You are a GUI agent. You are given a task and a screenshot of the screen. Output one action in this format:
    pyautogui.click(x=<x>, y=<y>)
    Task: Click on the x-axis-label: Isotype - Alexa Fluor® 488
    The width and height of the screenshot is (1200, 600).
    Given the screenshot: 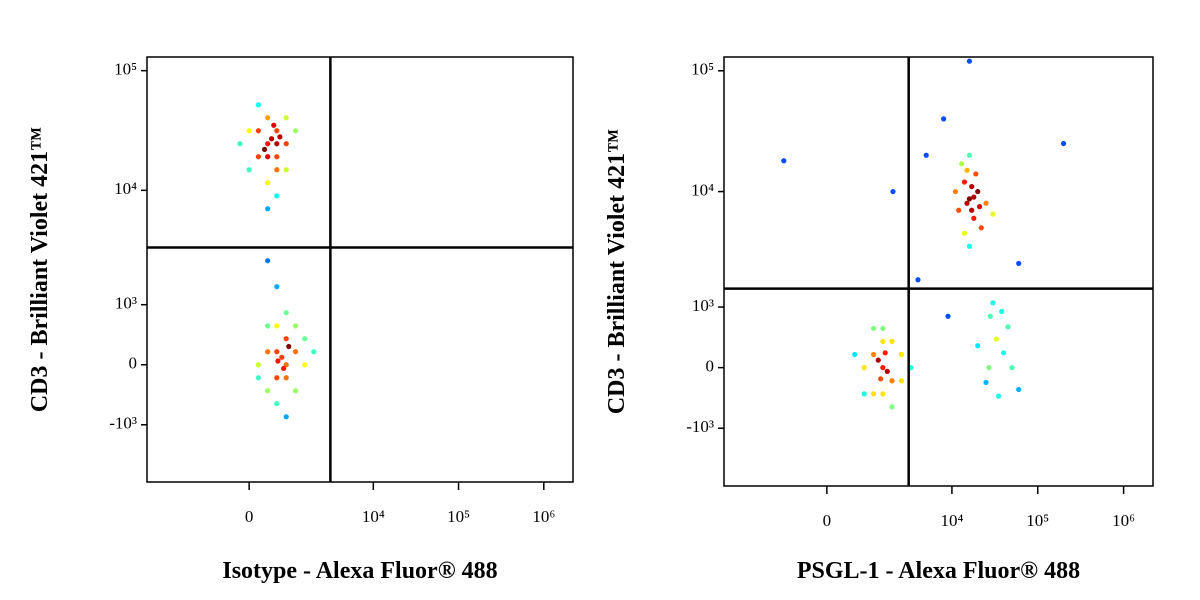 What is the action you would take?
    pyautogui.click(x=359, y=571)
    